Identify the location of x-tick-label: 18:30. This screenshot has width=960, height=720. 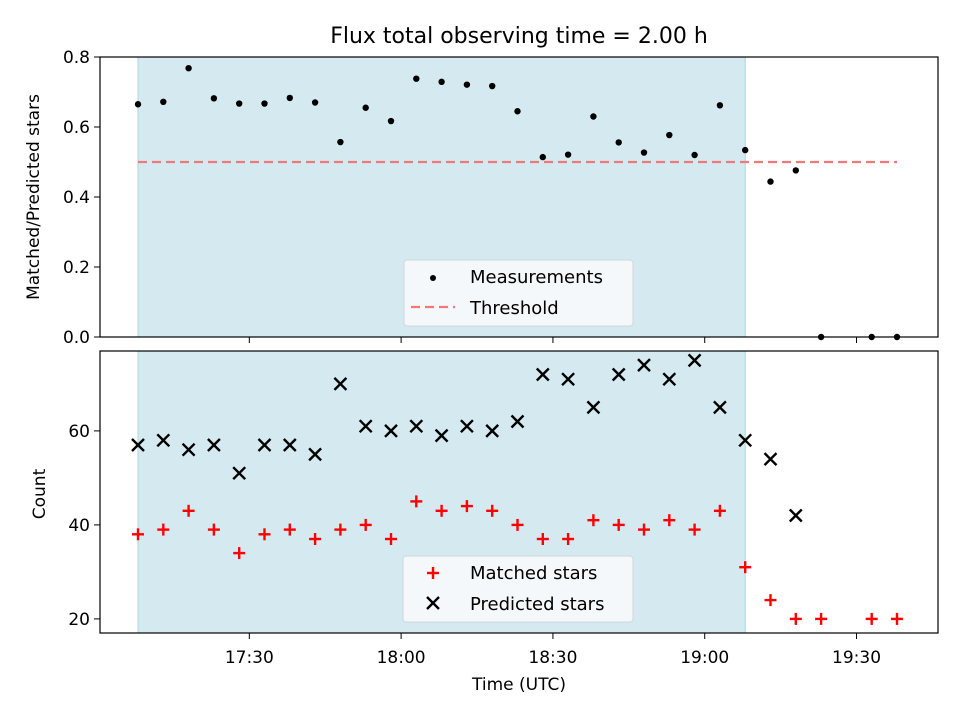
(552, 658).